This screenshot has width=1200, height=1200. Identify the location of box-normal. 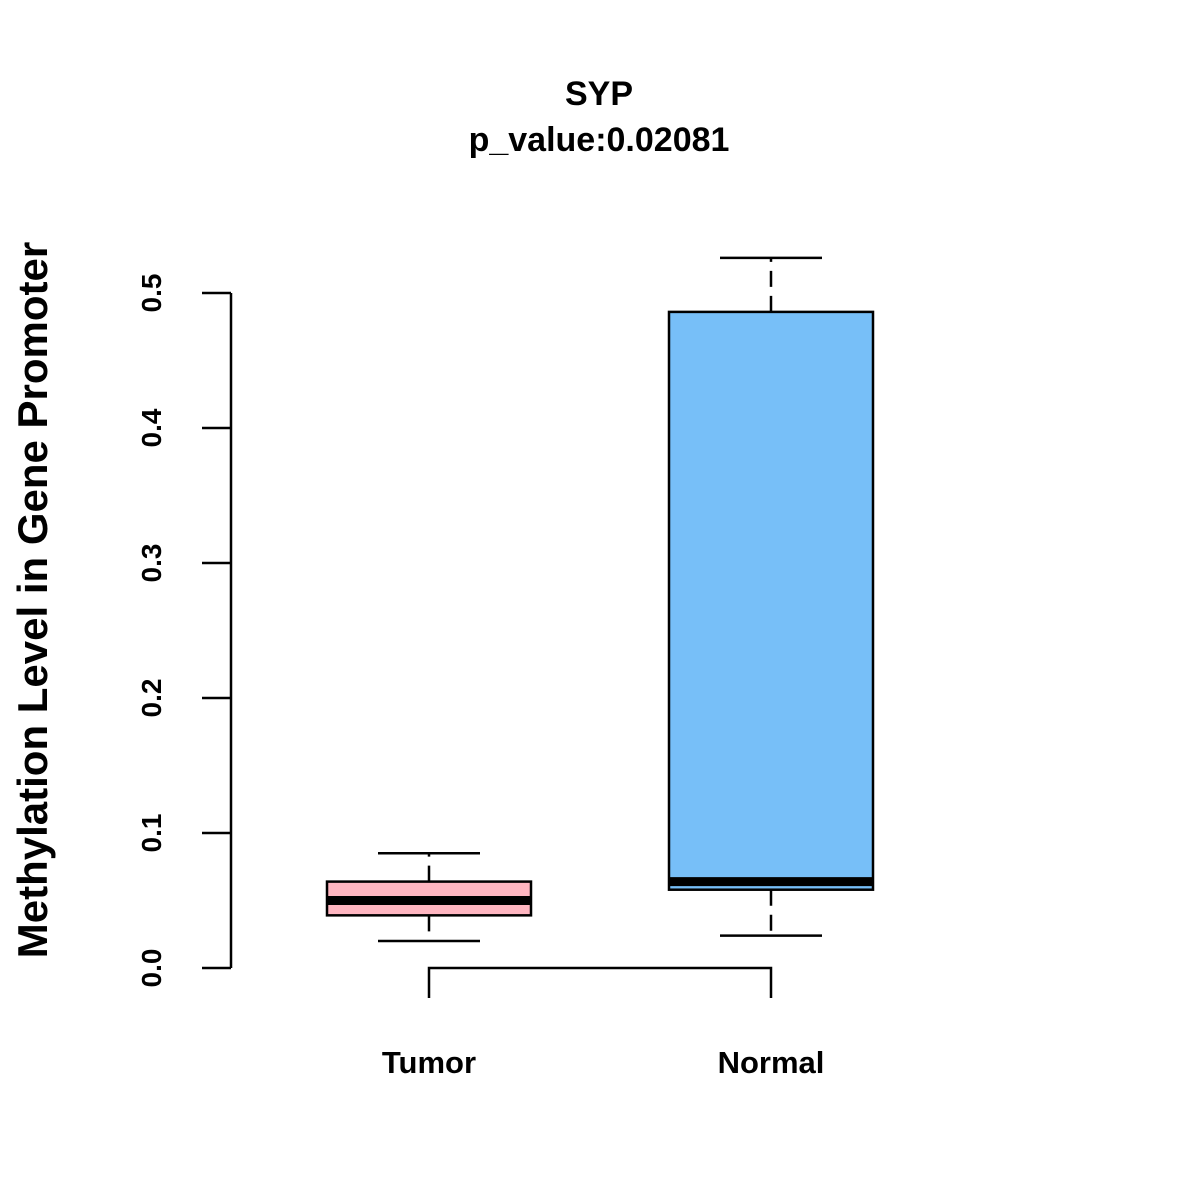
(771, 596).